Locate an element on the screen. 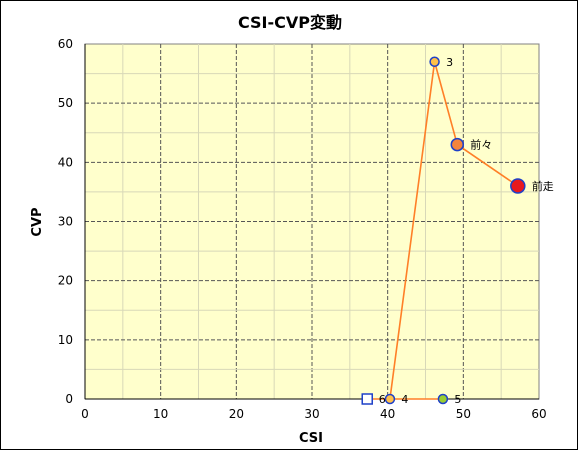 This screenshot has height=451, width=578. x-tick-label: 10 is located at coordinates (160, 414).